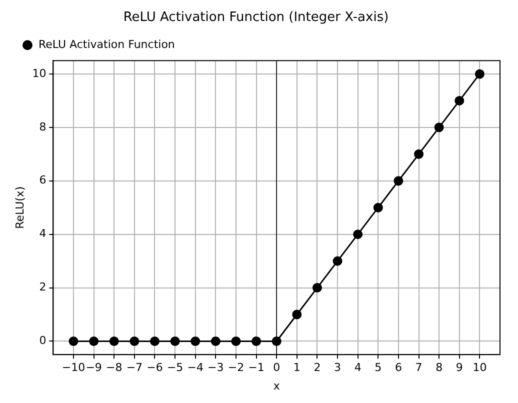 Image resolution: width=518 pixels, height=403 pixels. What do you see at coordinates (358, 367) in the screenshot?
I see `x-tick-label: 4` at bounding box center [358, 367].